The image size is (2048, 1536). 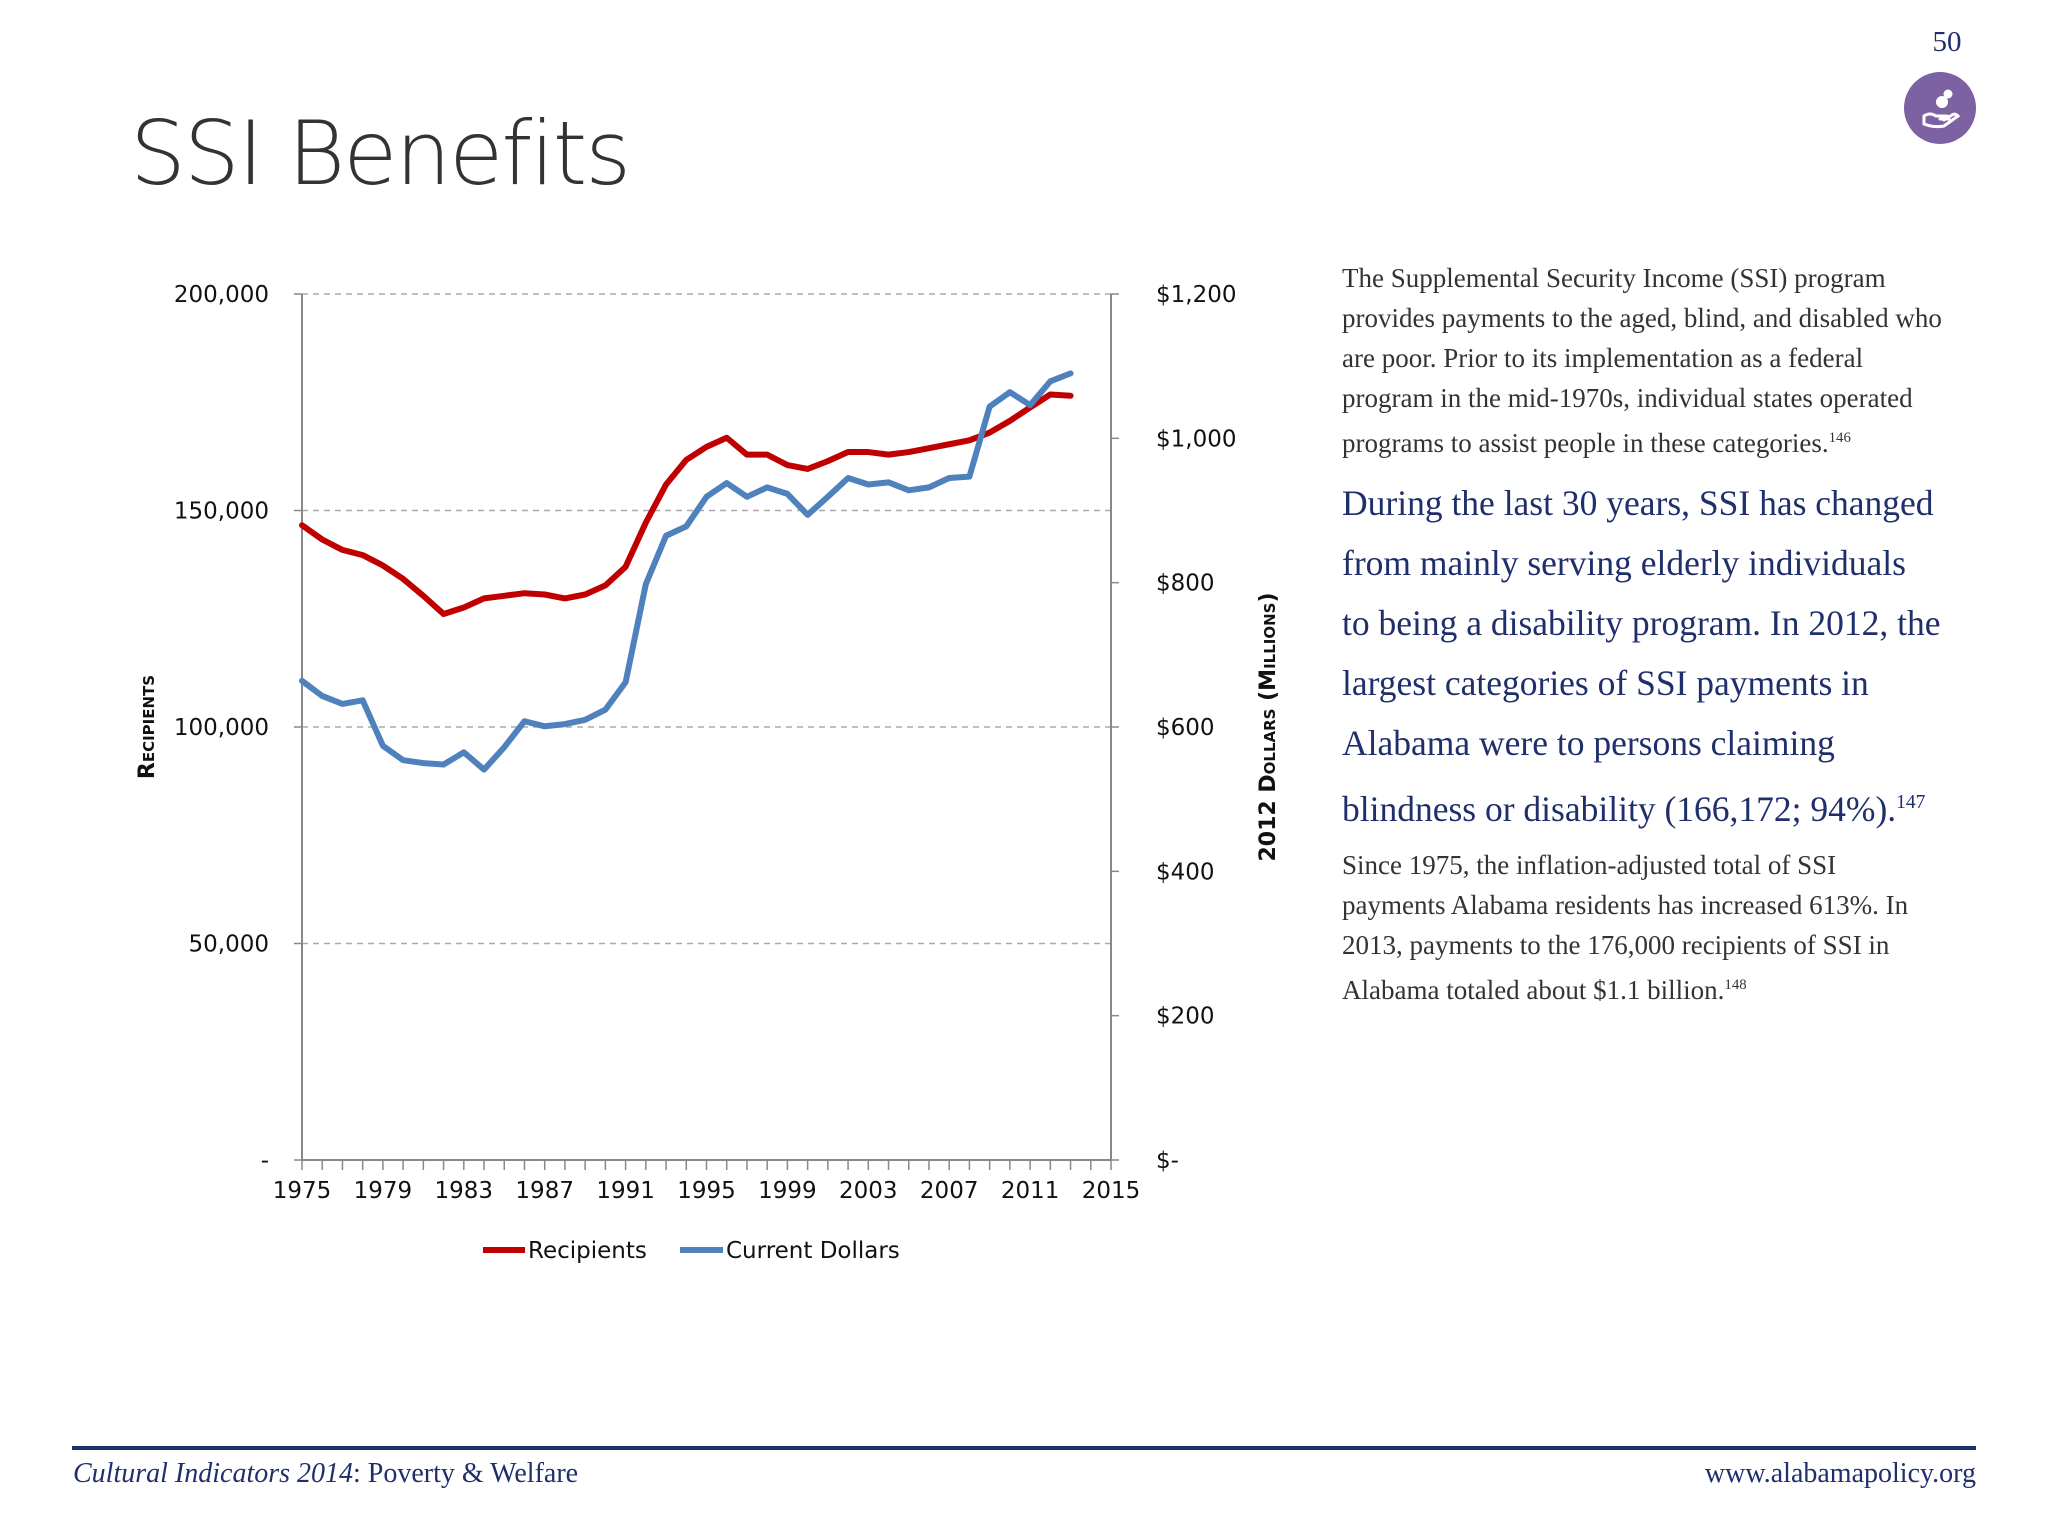 I want to click on y-right-tick-label: $400, so click(x=1185, y=872).